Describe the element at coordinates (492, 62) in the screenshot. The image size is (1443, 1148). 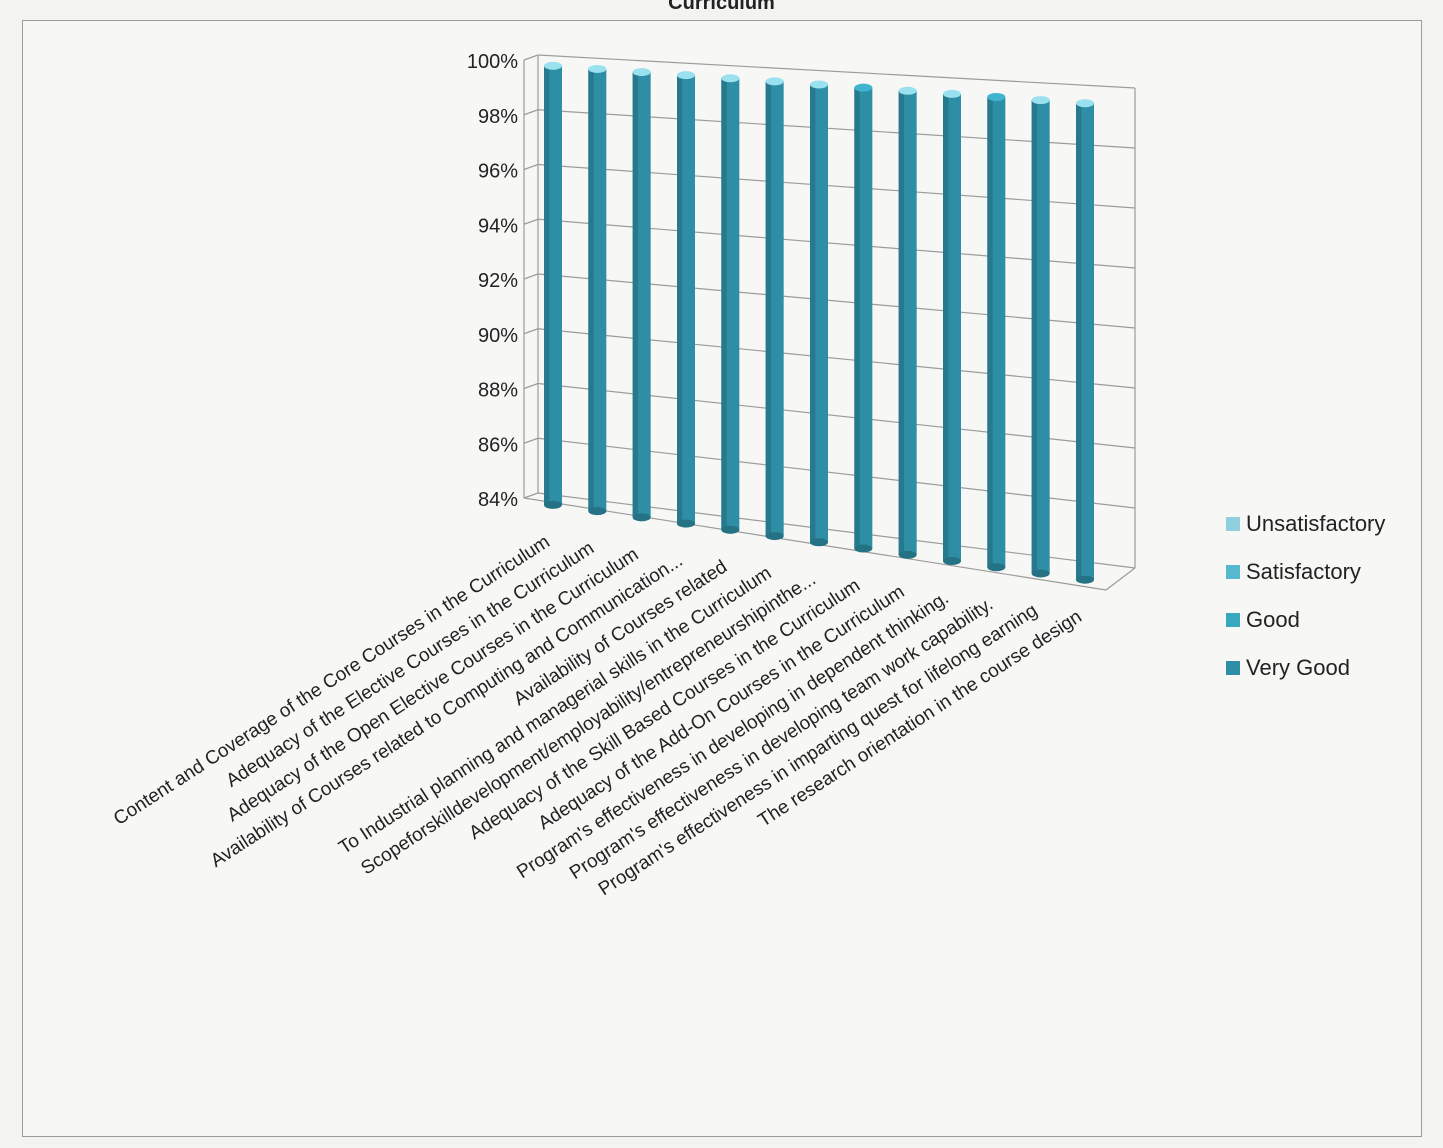
I see `y-tick-label: 100%` at that location.